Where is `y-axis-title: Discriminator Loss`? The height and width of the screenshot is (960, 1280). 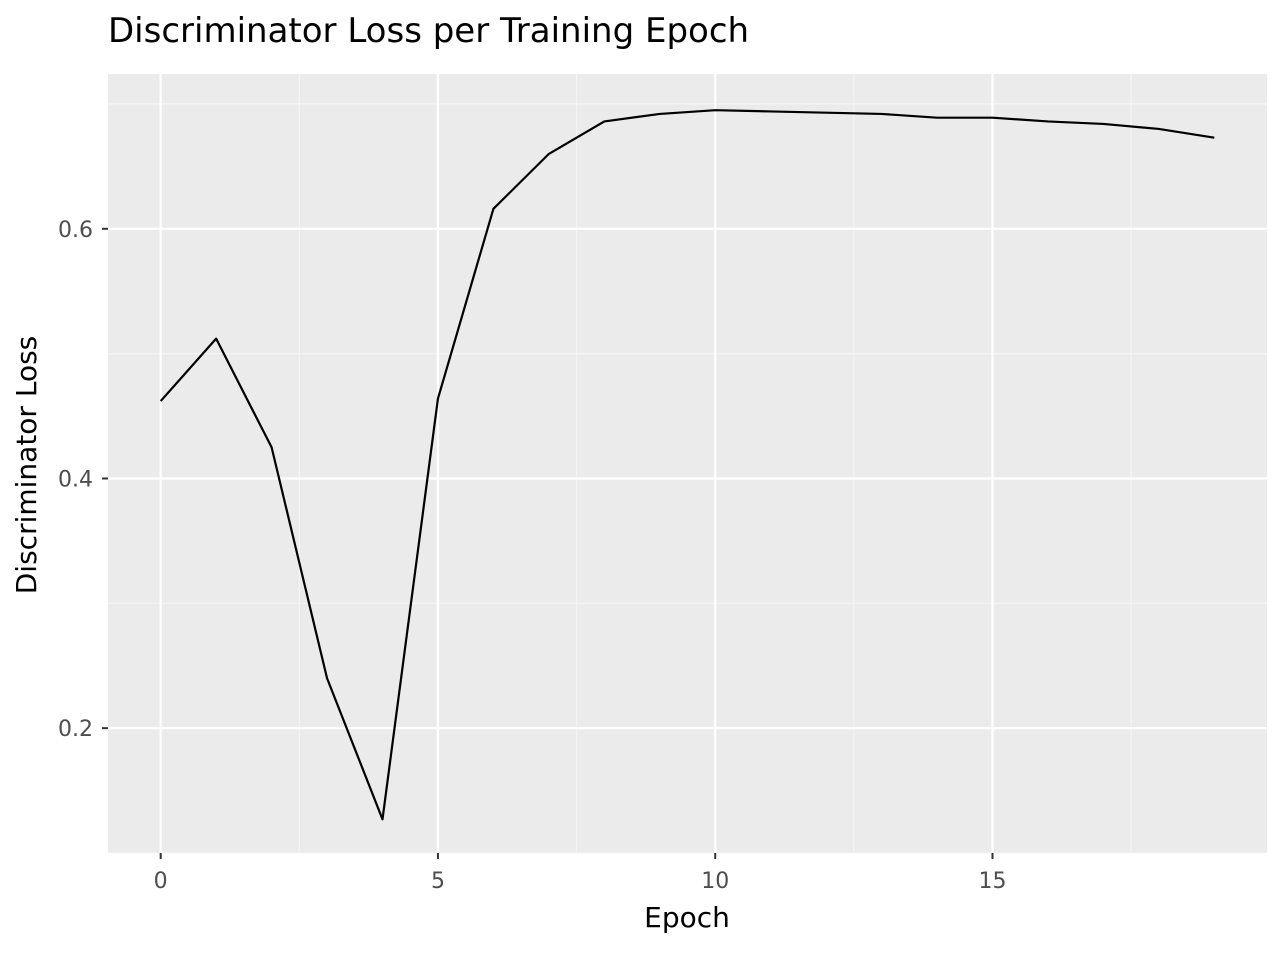 y-axis-title: Discriminator Loss is located at coordinates (26, 465).